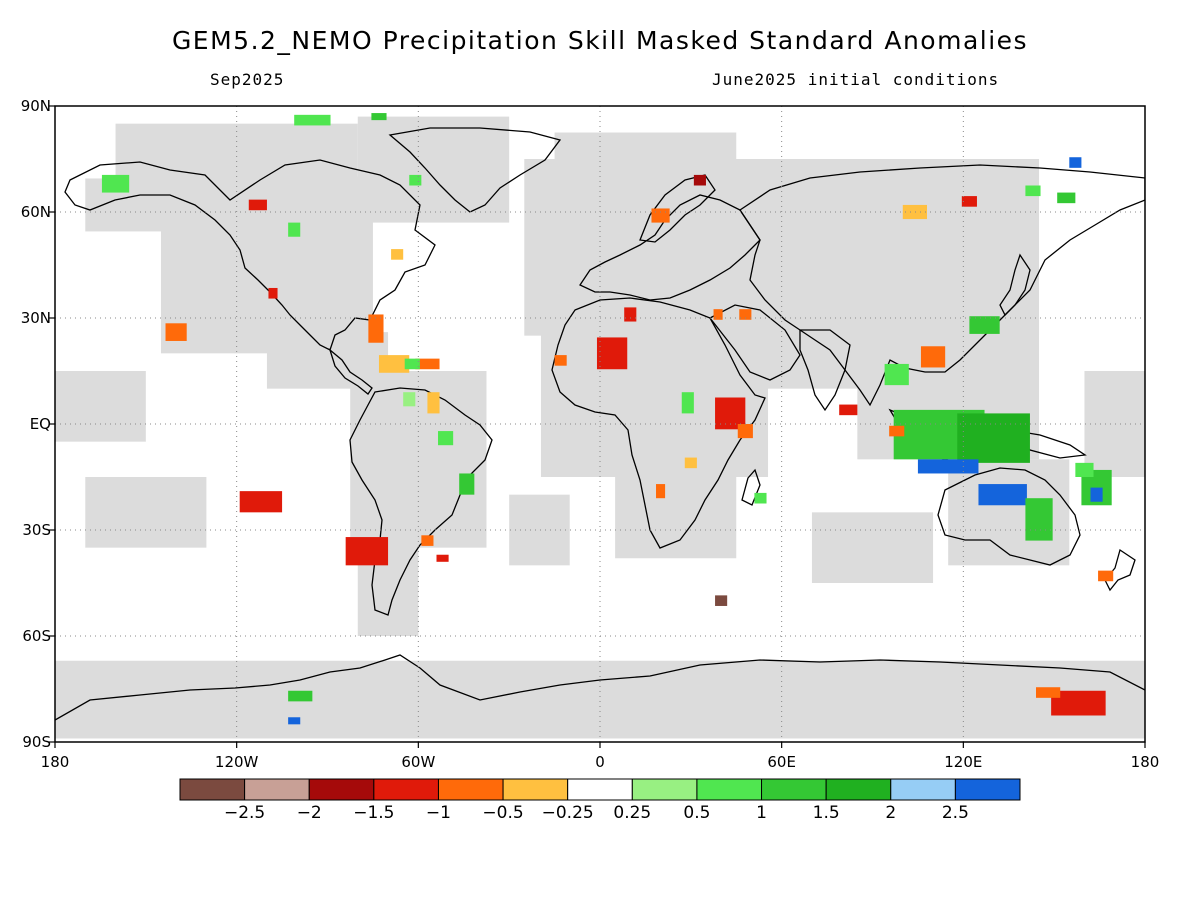  Describe the element at coordinates (247, 79) in the screenshot. I see `valid-month-label: Sep2025` at that location.